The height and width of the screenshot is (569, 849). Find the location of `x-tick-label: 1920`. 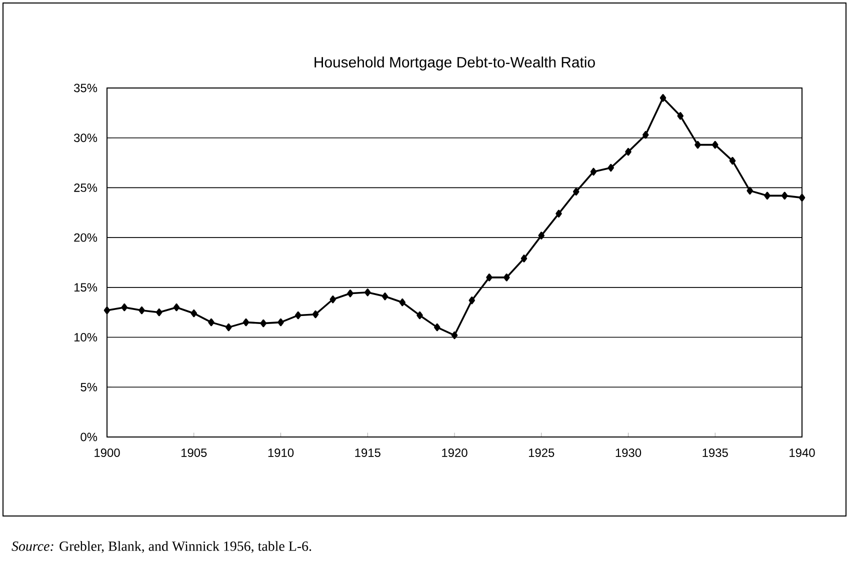

x-tick-label: 1920 is located at coordinates (455, 452).